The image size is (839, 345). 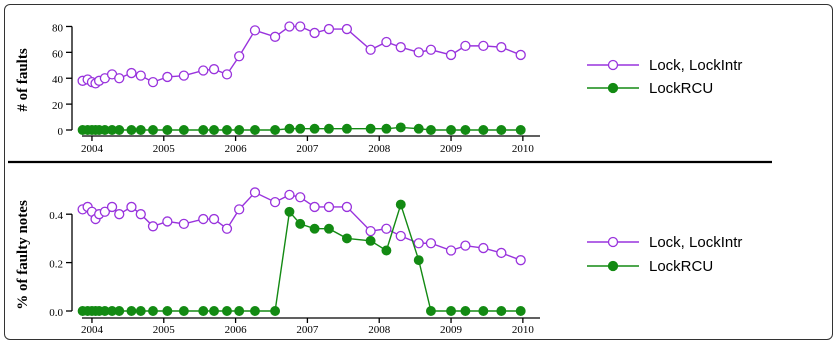 I want to click on y-axis-label: # of faults, so click(x=23, y=79).